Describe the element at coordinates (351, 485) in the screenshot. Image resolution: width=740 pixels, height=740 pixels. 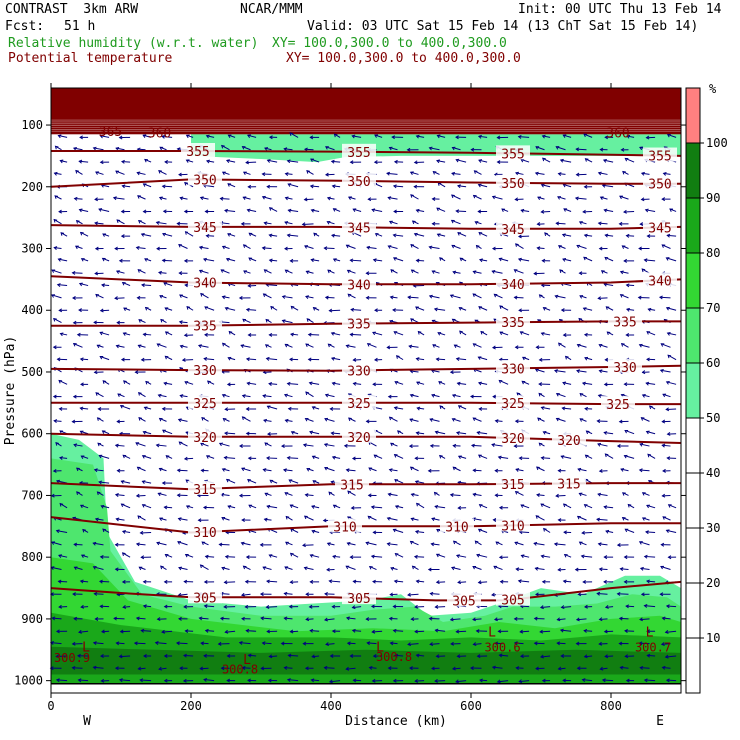
I see `theta-label-315: 315` at that location.